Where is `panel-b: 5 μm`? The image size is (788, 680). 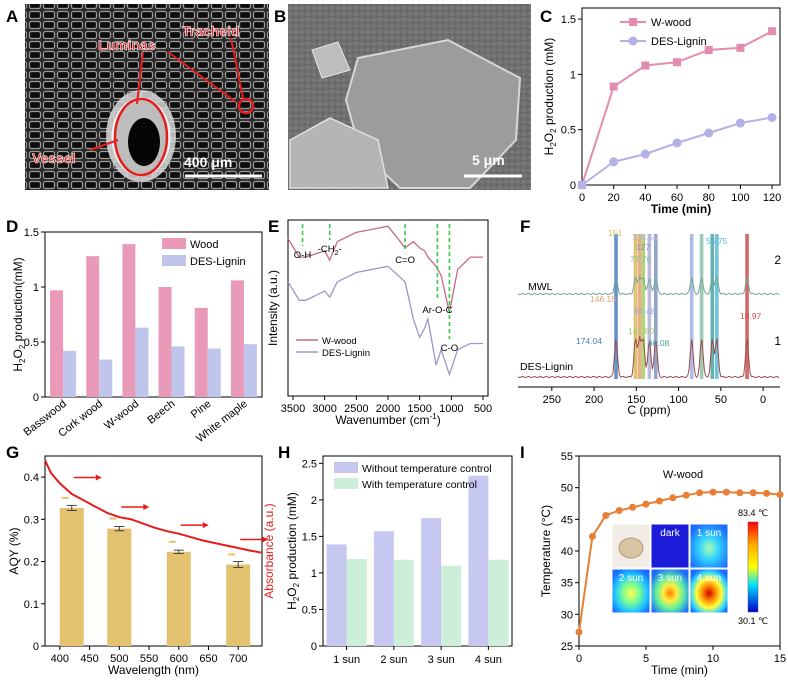 panel-b: 5 μm is located at coordinates (409, 97).